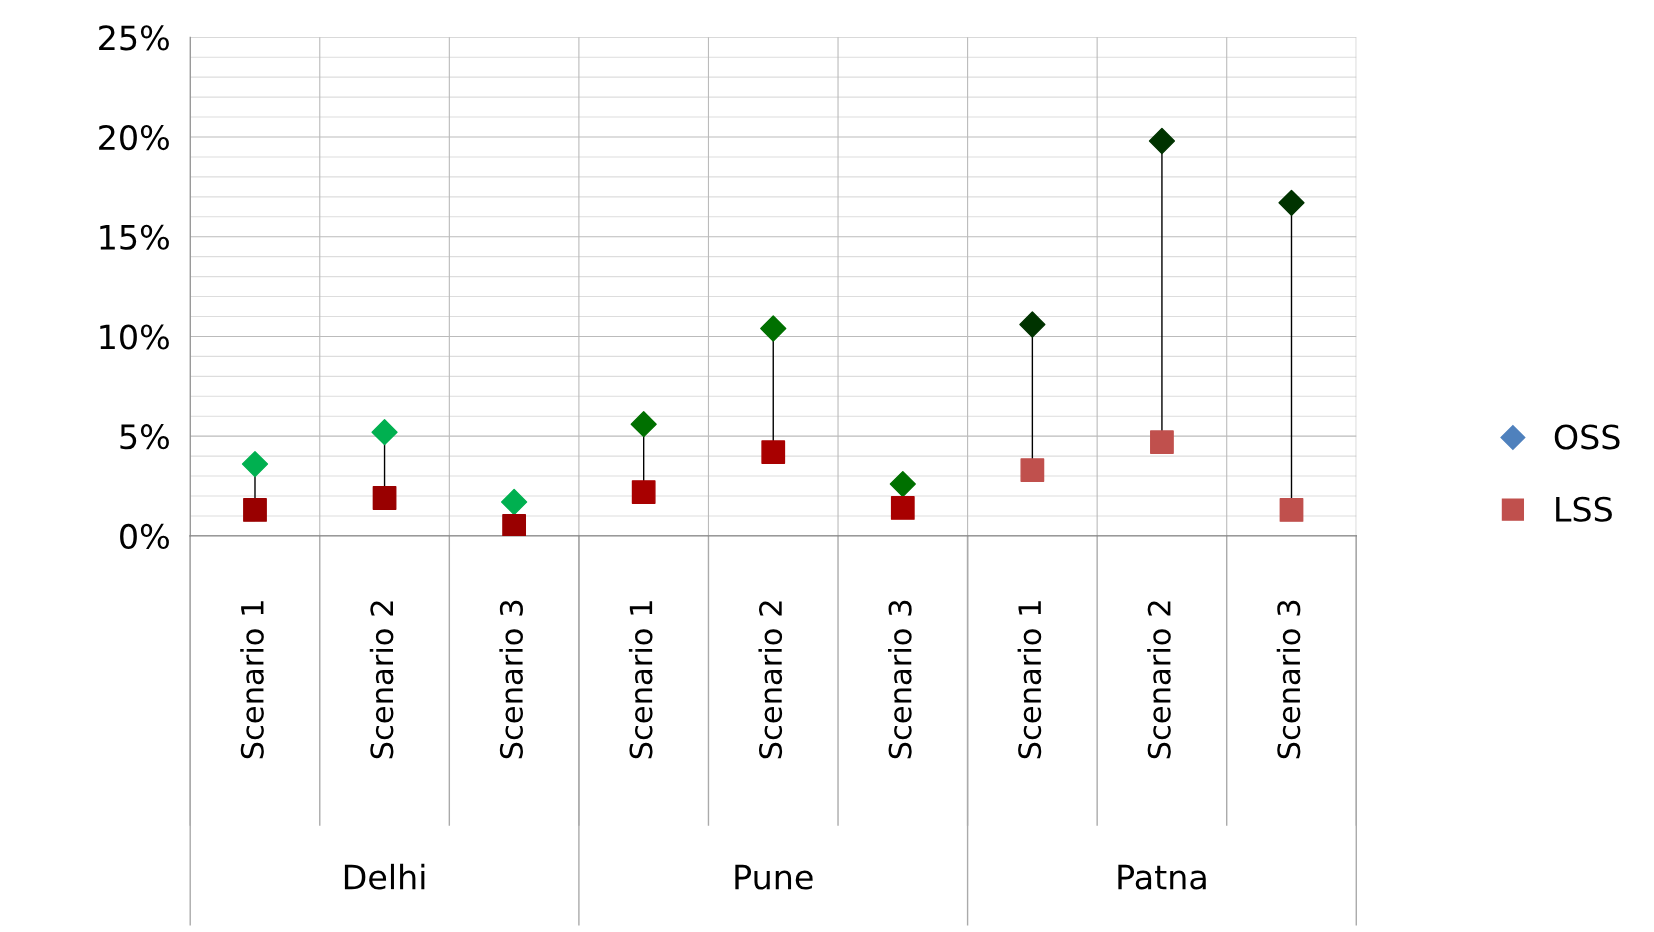  Describe the element at coordinates (134, 337) in the screenshot. I see `y-tick-label: 10%` at that location.